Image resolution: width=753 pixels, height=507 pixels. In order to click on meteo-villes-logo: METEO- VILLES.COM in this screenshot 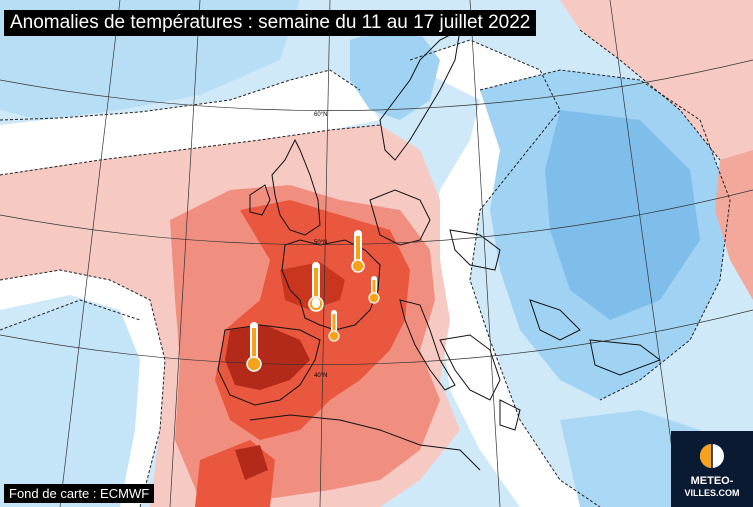, I will do `click(712, 469)`.